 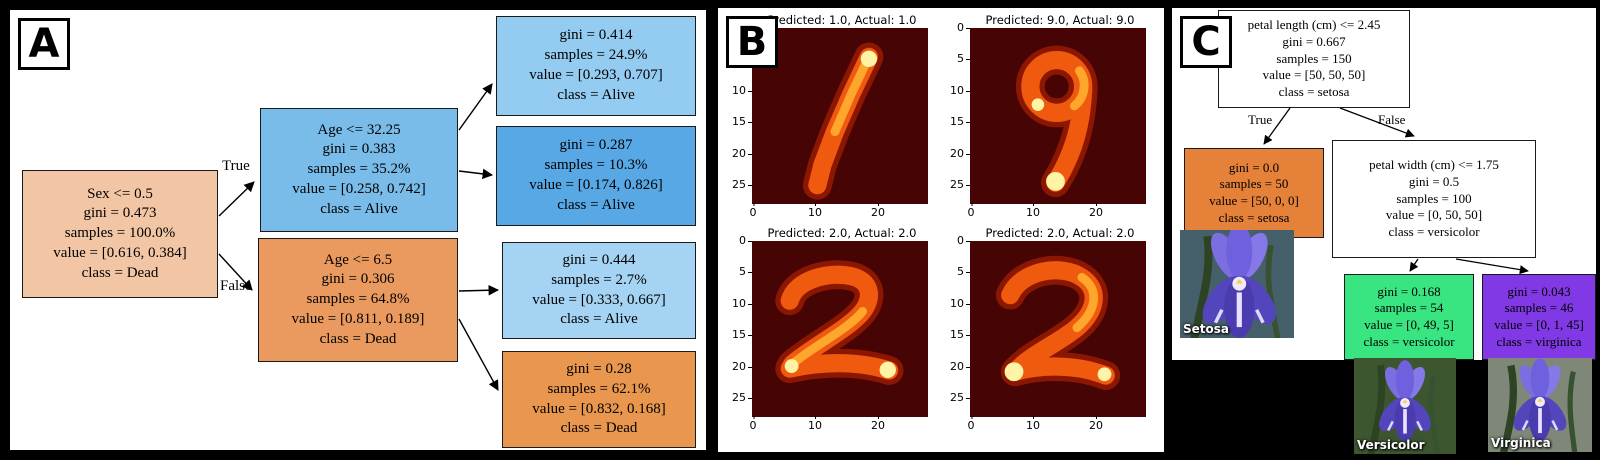 I want to click on node-line: samples = 62.1%, so click(x=599, y=388).